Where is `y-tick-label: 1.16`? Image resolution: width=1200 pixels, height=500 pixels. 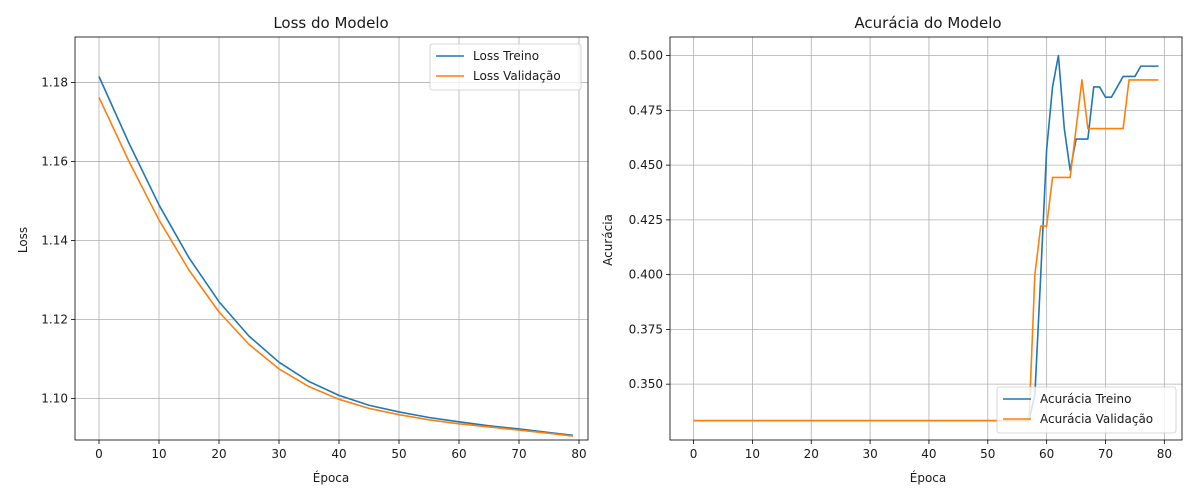 y-tick-label: 1.16 is located at coordinates (54, 161).